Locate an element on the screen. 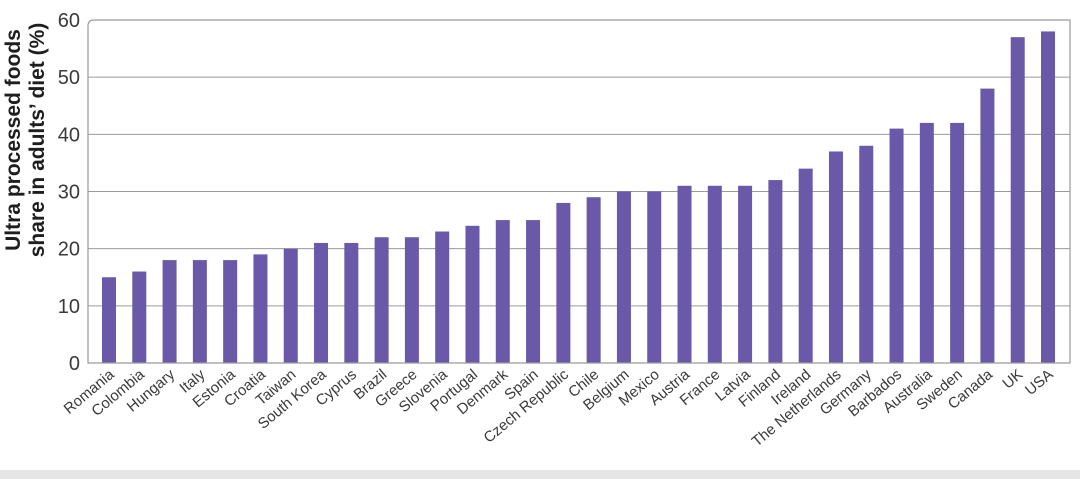  y-tick-label: 0 is located at coordinates (74, 364).